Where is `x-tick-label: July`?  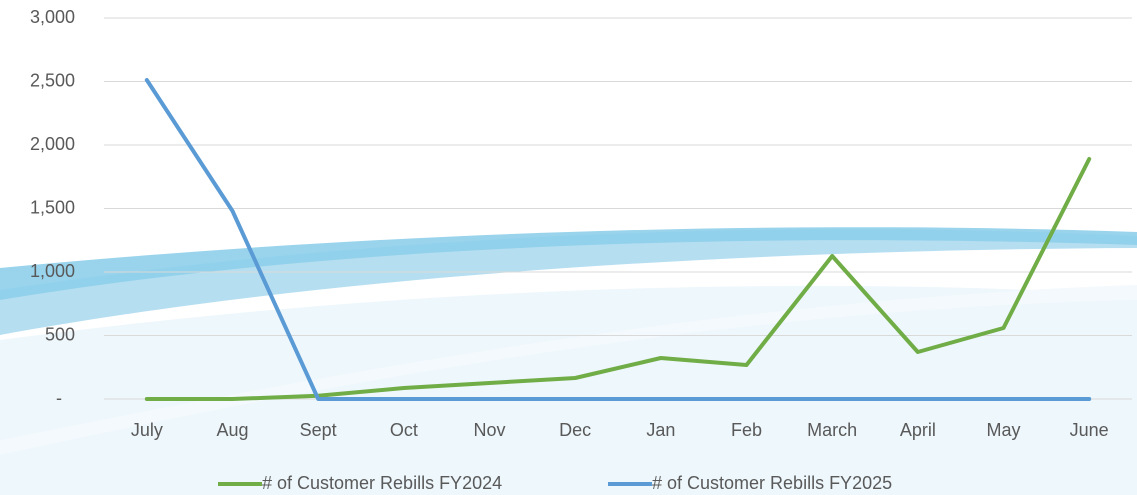
x-tick-label: July is located at coordinates (147, 430).